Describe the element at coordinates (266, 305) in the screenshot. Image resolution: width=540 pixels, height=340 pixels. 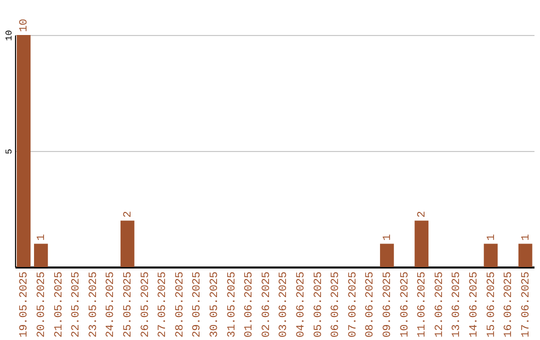
I see `x-tick-label: 02.06.2025` at that location.